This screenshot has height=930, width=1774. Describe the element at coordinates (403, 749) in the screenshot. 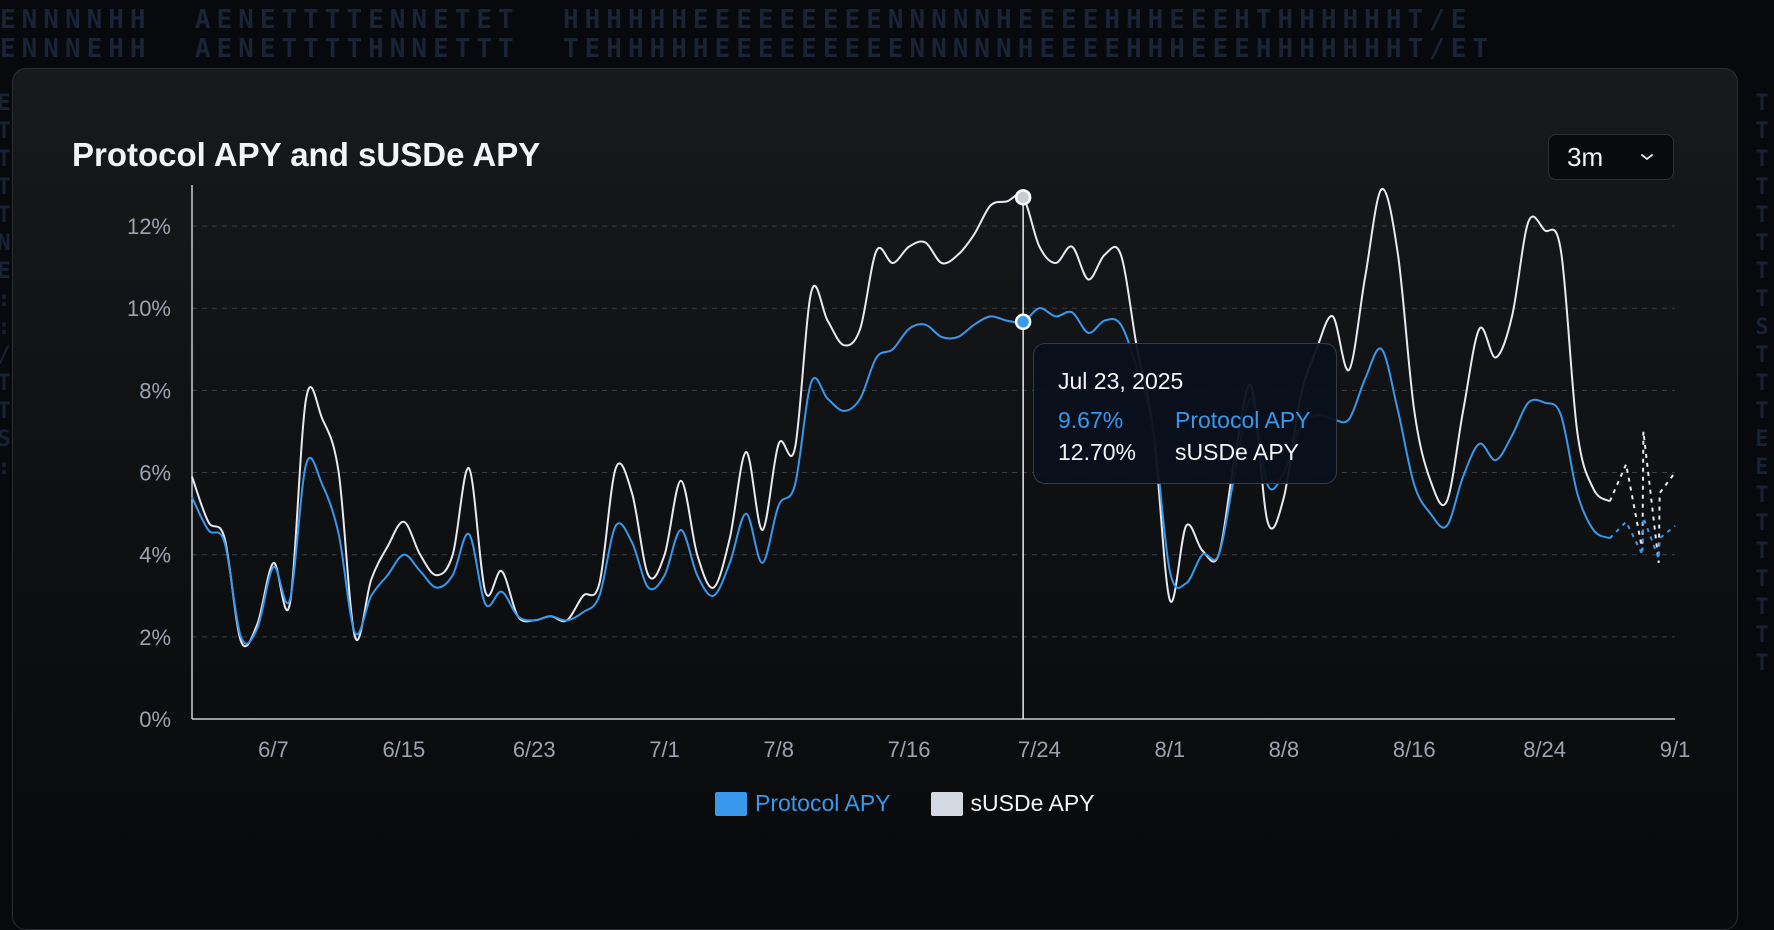

I see `x-tick-label: 6/15` at that location.